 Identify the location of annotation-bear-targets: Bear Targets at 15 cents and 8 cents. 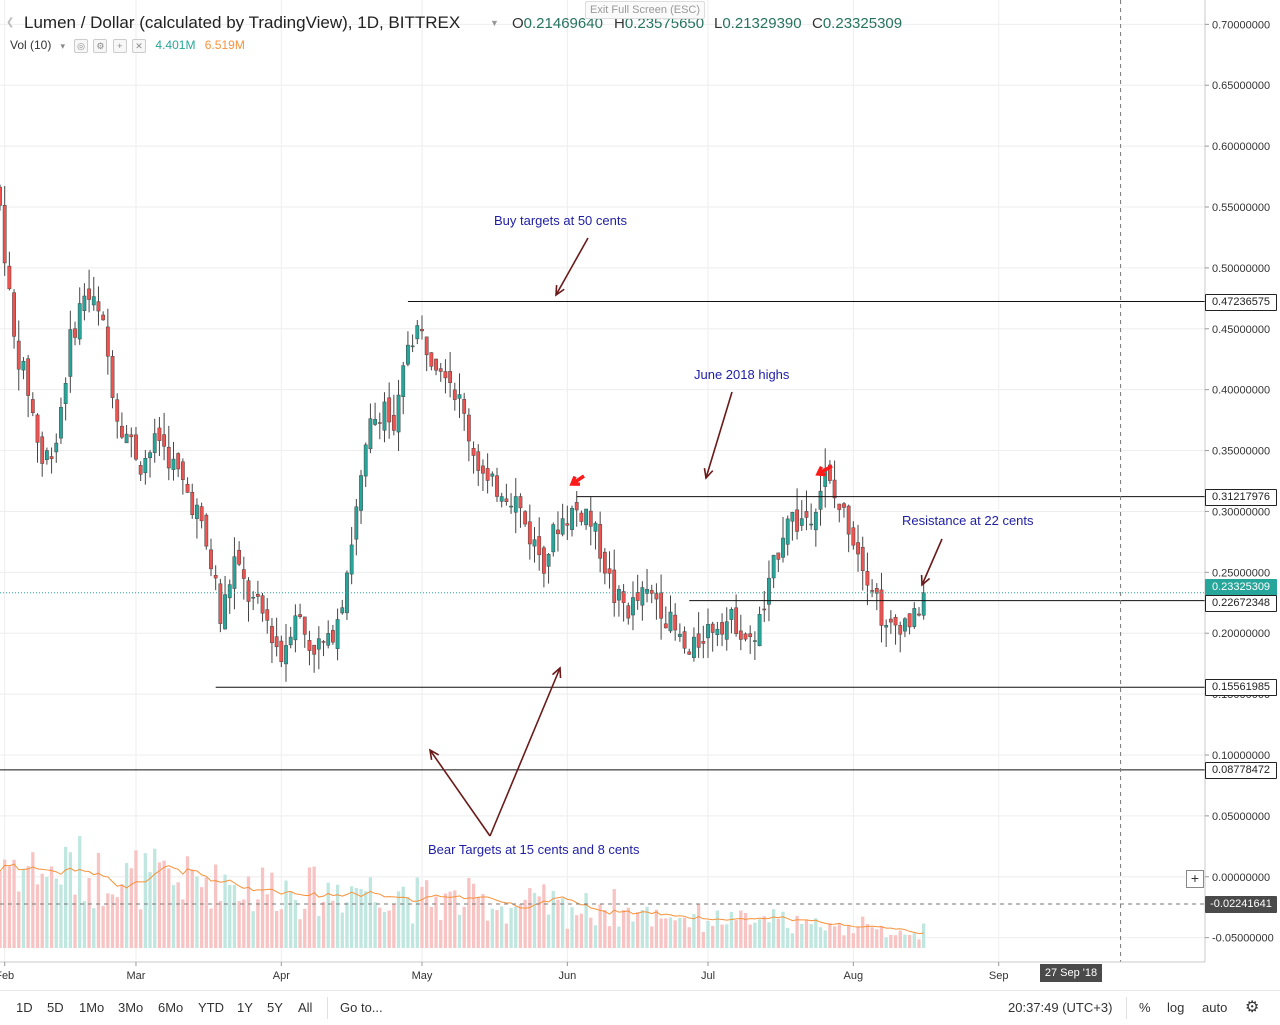
(534, 849).